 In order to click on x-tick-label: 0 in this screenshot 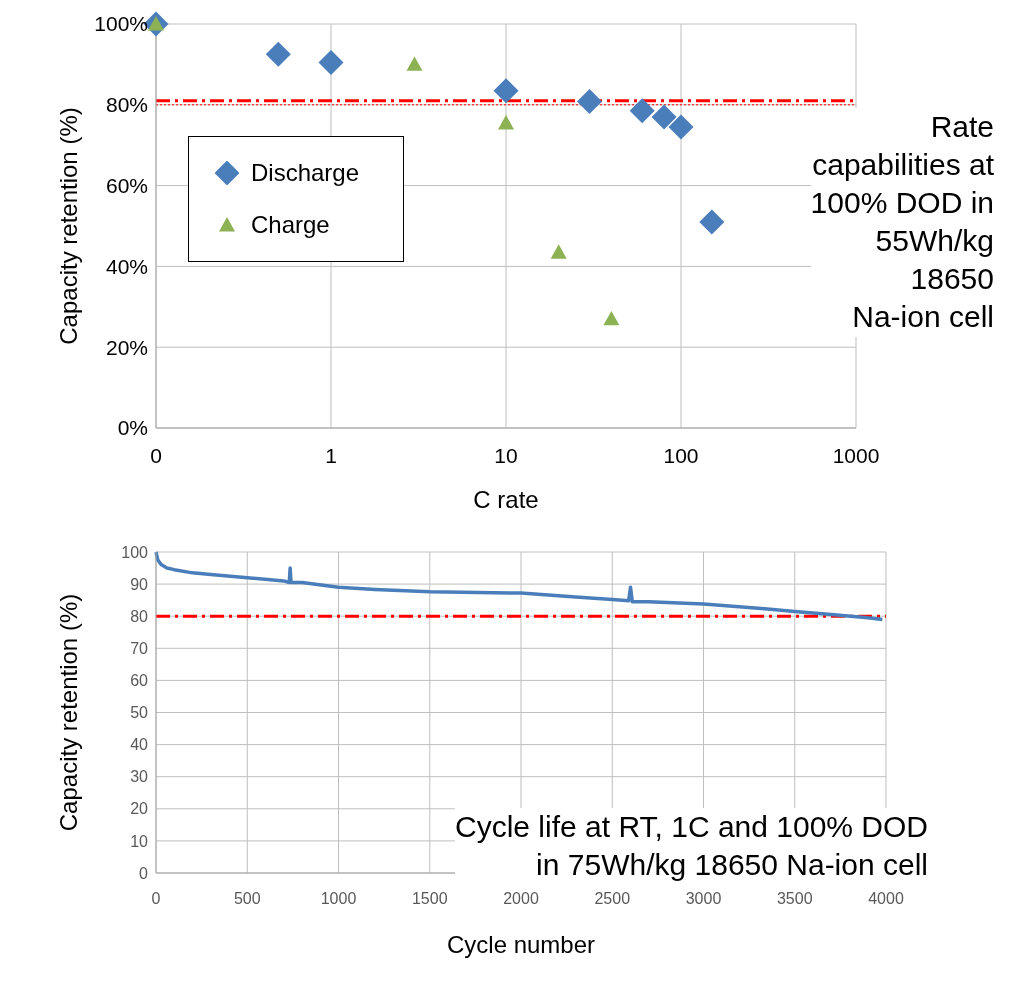, I will do `click(156, 899)`.